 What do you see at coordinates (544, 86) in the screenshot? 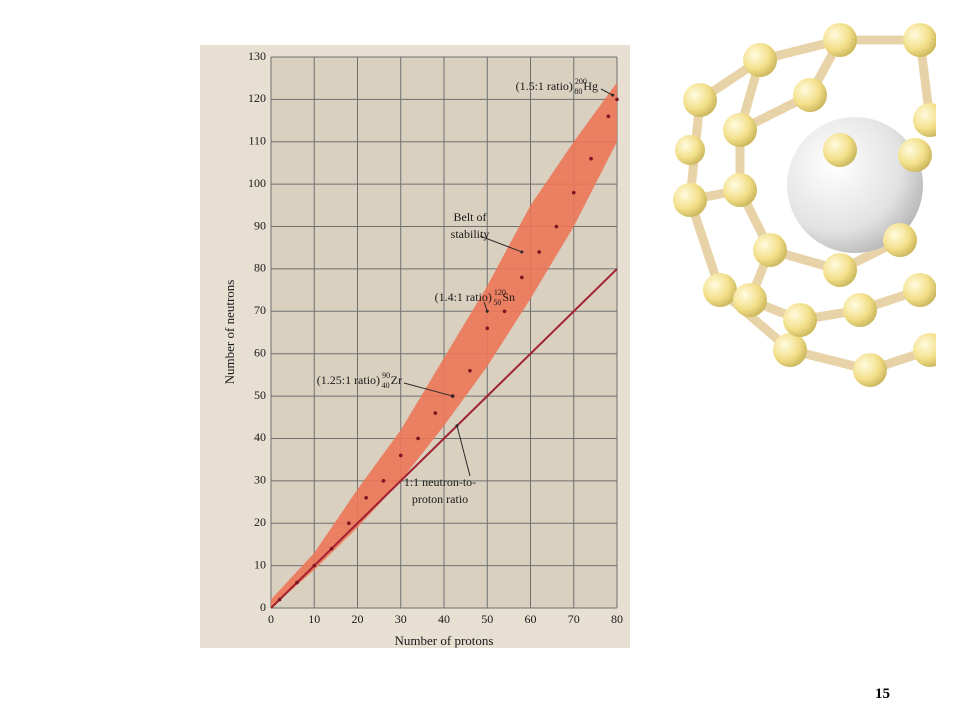
I see `annotation-line: (1.5:1 ratio)` at bounding box center [544, 86].